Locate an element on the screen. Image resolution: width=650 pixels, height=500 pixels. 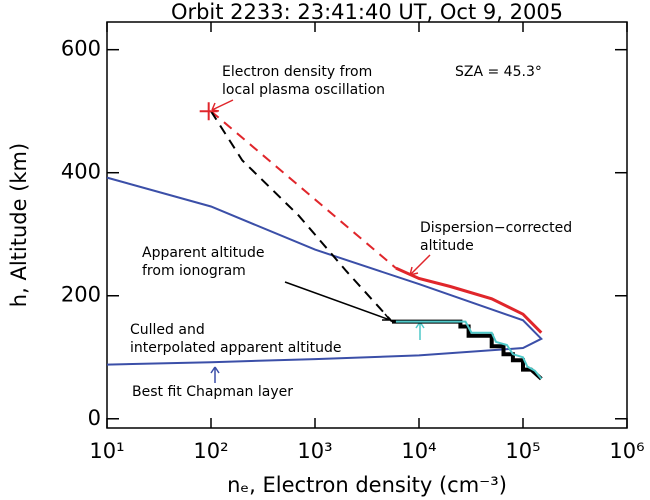
annotation: Best fit Chapman layer is located at coordinates (212, 392).